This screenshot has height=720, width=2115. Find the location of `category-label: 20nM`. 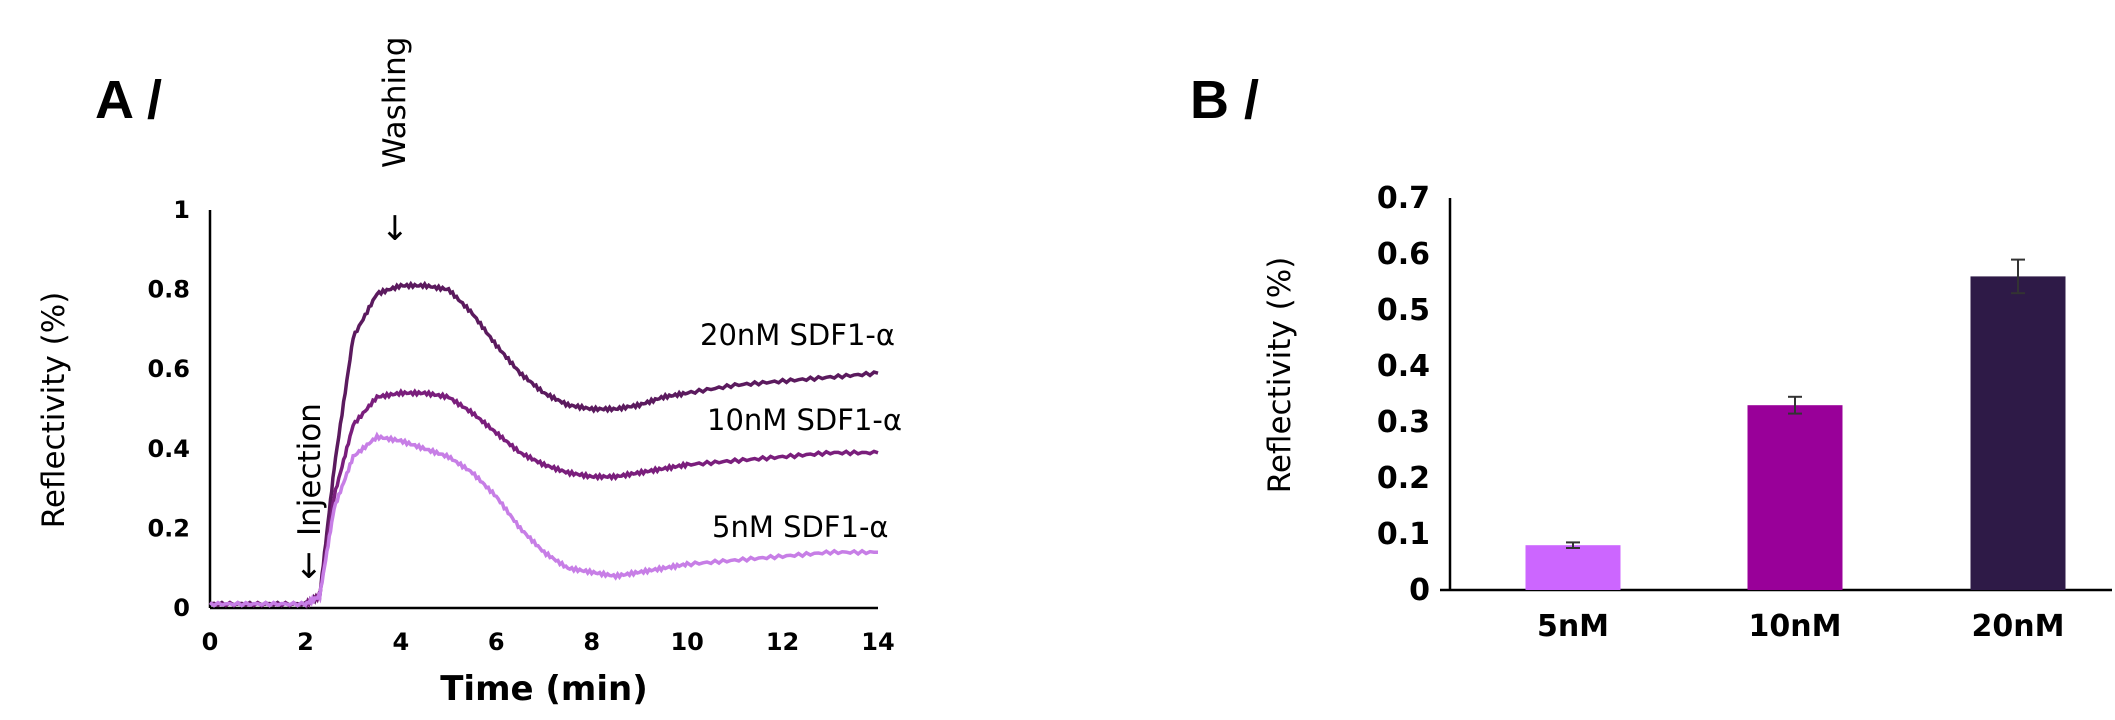

category-label: 20nM is located at coordinates (2018, 626).